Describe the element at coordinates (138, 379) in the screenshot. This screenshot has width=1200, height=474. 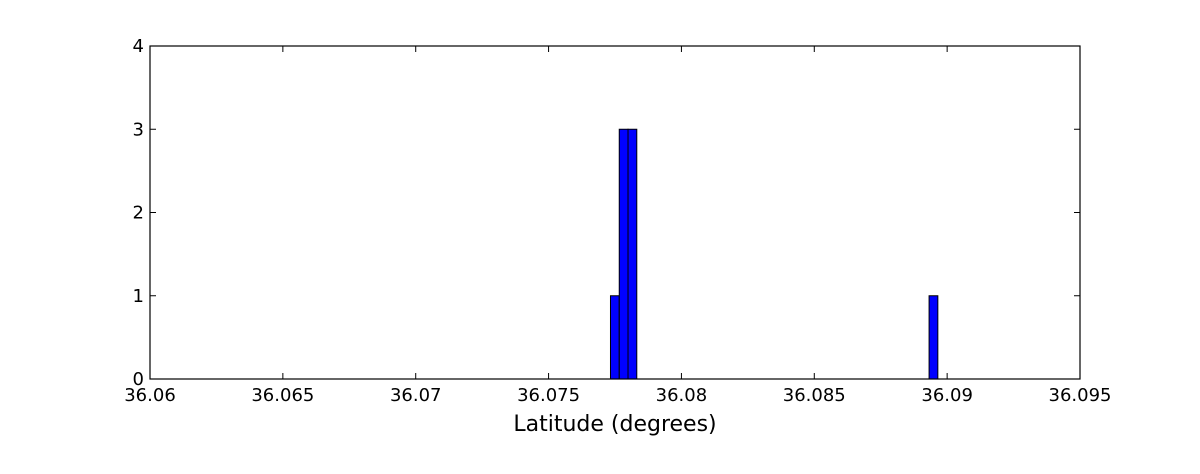
I see `y-tick-label: 0` at that location.